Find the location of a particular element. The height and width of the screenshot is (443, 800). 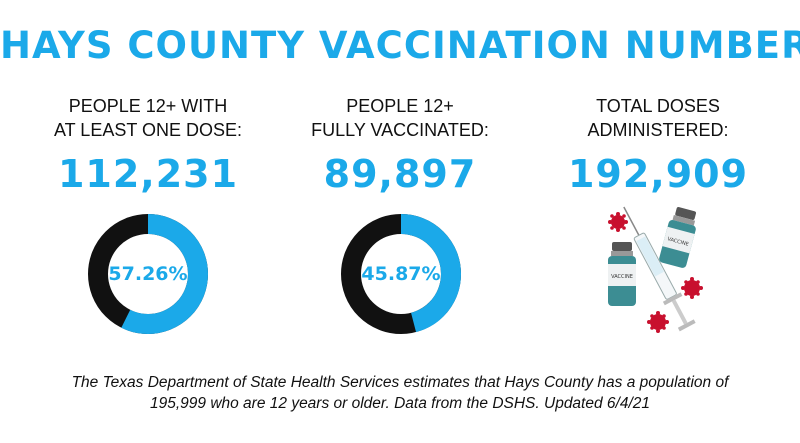

stat-label: TOTAL DOSES ADMINISTERED: is located at coordinates (658, 118).